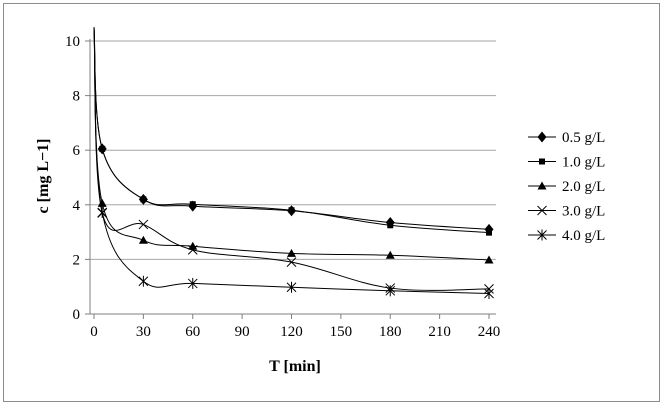  I want to click on legend-label: 2.0 g/L, so click(583, 187).